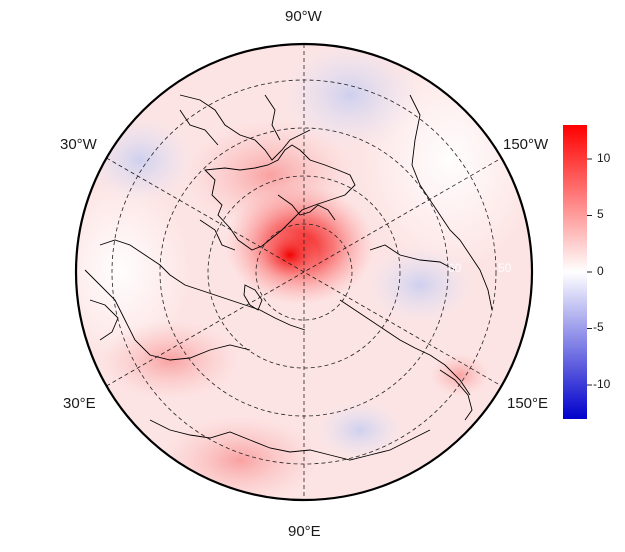 The height and width of the screenshot is (552, 625). Describe the element at coordinates (528, 403) in the screenshot. I see `lon-label-150e: 150°E` at that location.